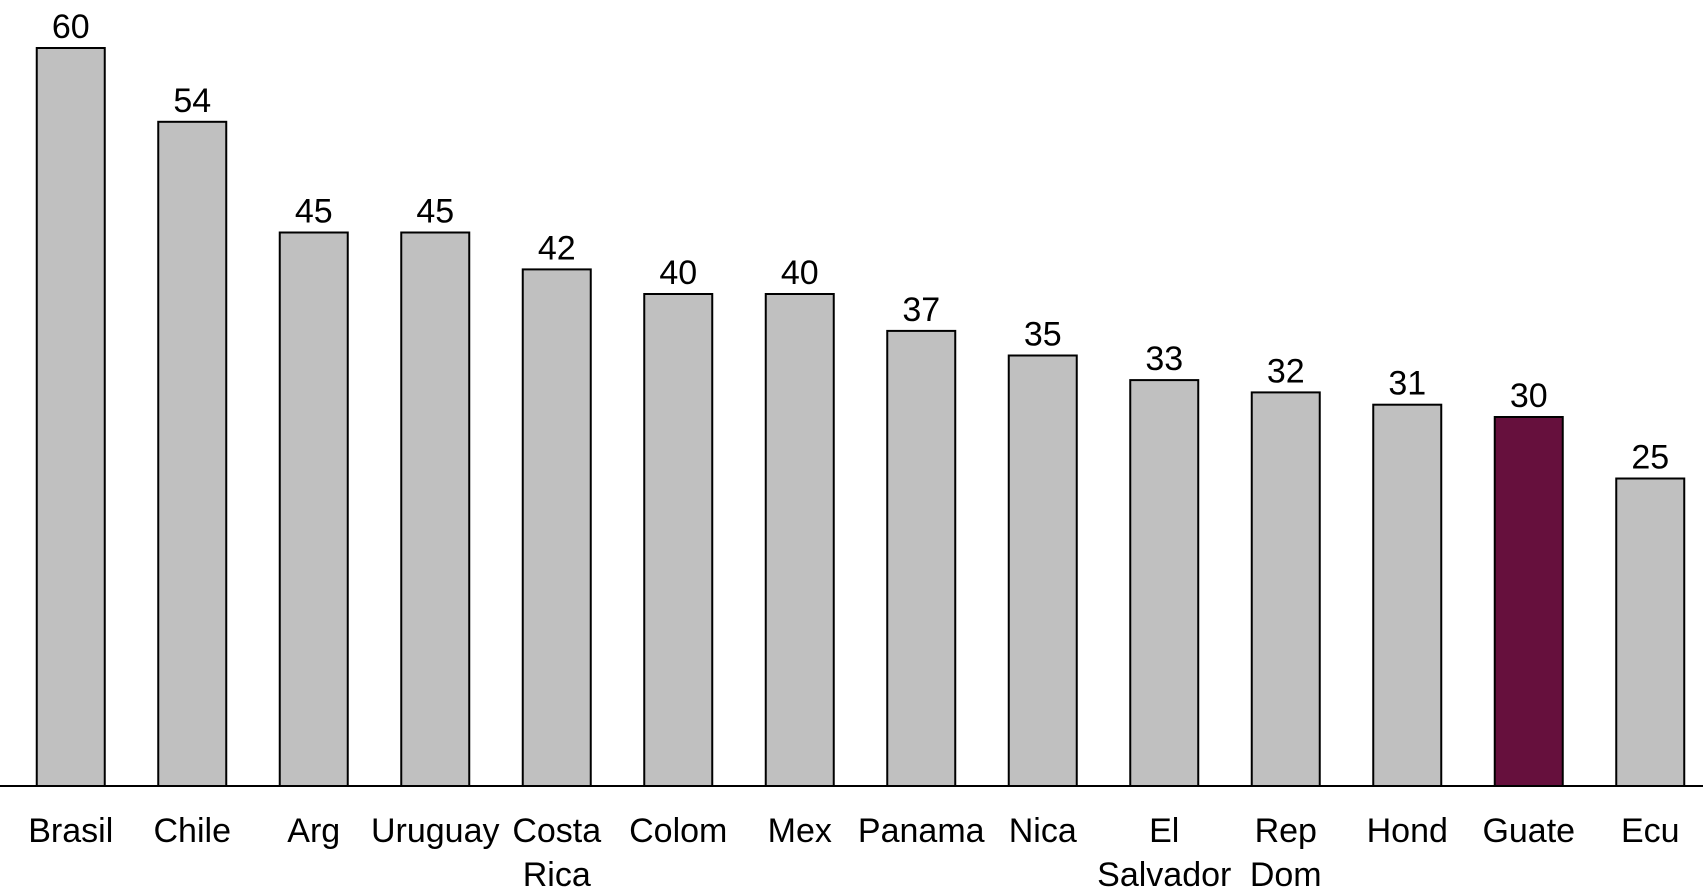 The height and width of the screenshot is (892, 1703). What do you see at coordinates (1164, 359) in the screenshot?
I see `value-label-9: 33` at bounding box center [1164, 359].